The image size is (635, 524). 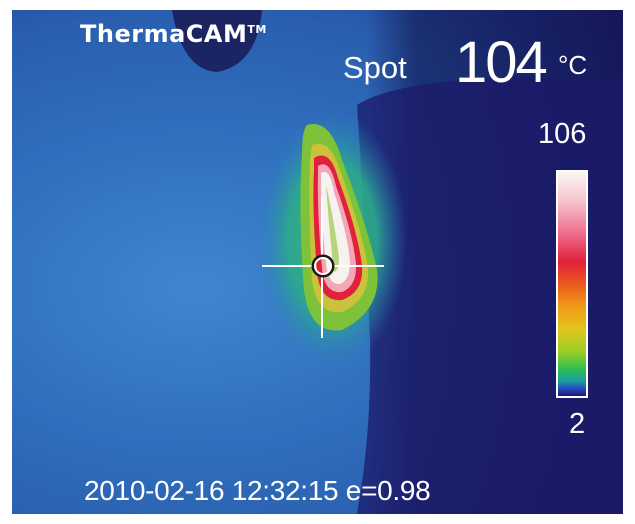 I want to click on scale-max-value: 106, so click(x=562, y=134).